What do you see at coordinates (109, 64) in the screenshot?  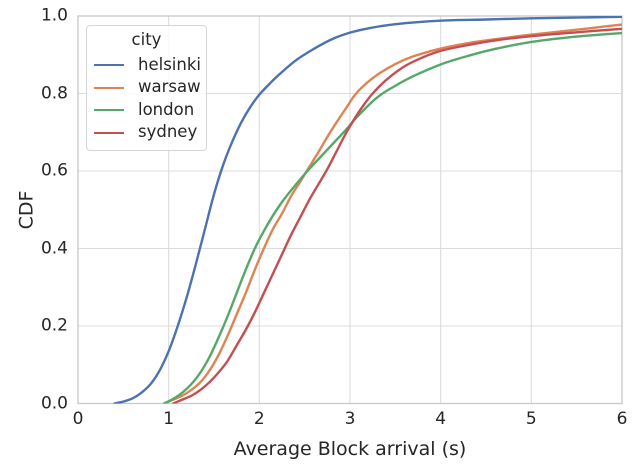 I see `legend-swatch-helsinki` at bounding box center [109, 64].